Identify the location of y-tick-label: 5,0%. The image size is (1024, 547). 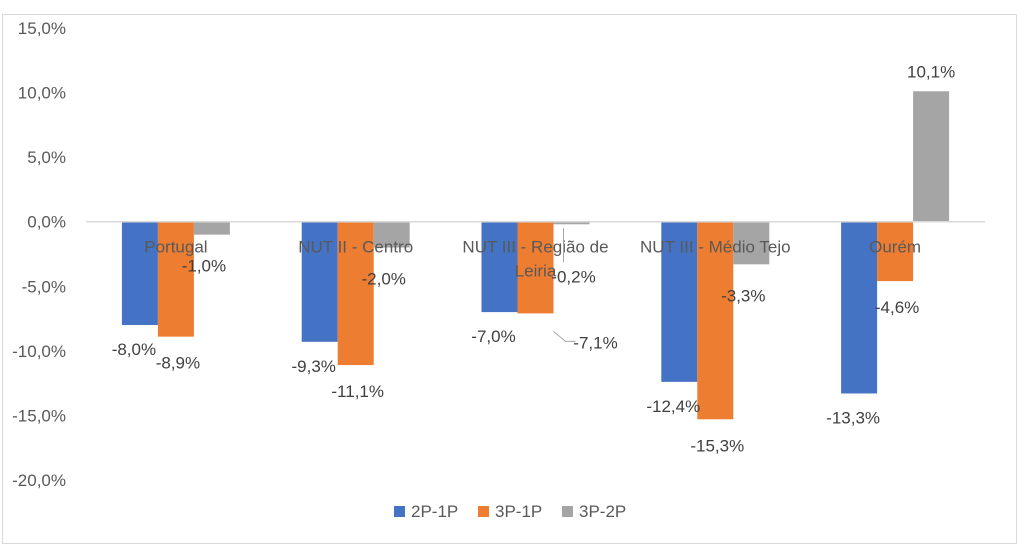
(46, 157).